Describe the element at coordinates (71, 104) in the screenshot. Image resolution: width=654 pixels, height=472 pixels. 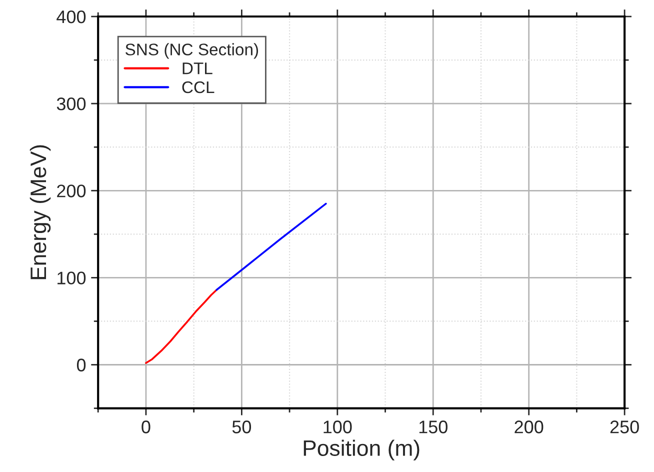
I see `y-tick-label: 300` at that location.